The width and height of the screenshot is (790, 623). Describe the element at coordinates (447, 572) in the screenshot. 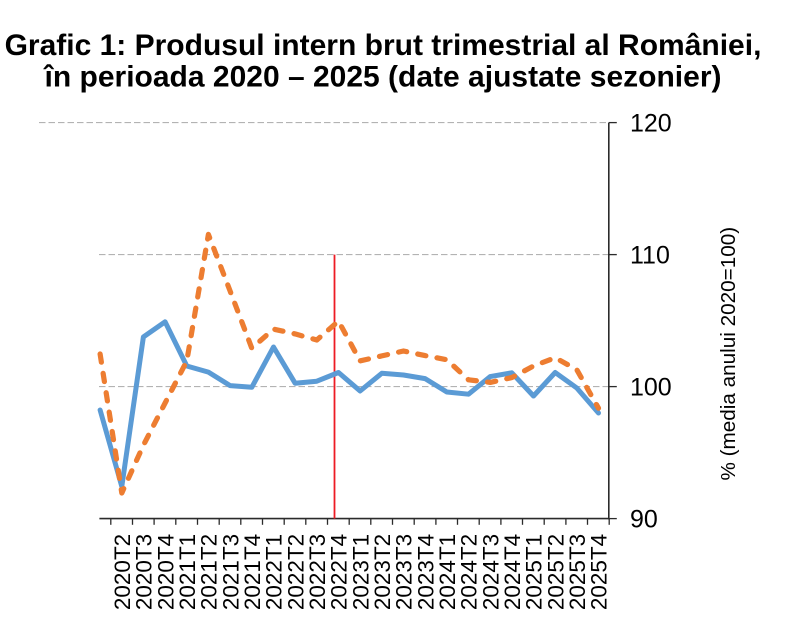

I see `svg-text: 2024T1` at that location.